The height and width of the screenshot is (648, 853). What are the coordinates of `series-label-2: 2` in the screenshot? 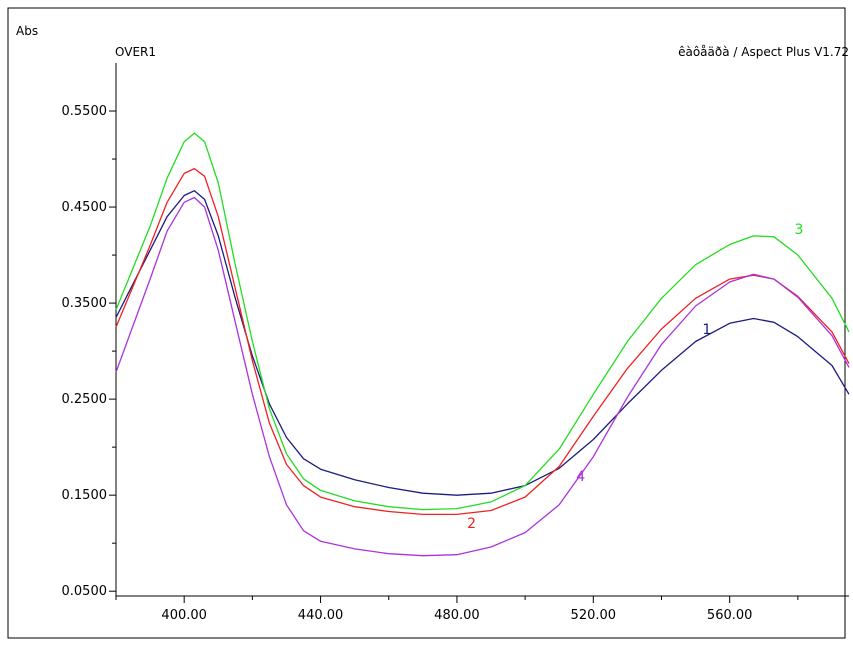 It's located at (471, 524).